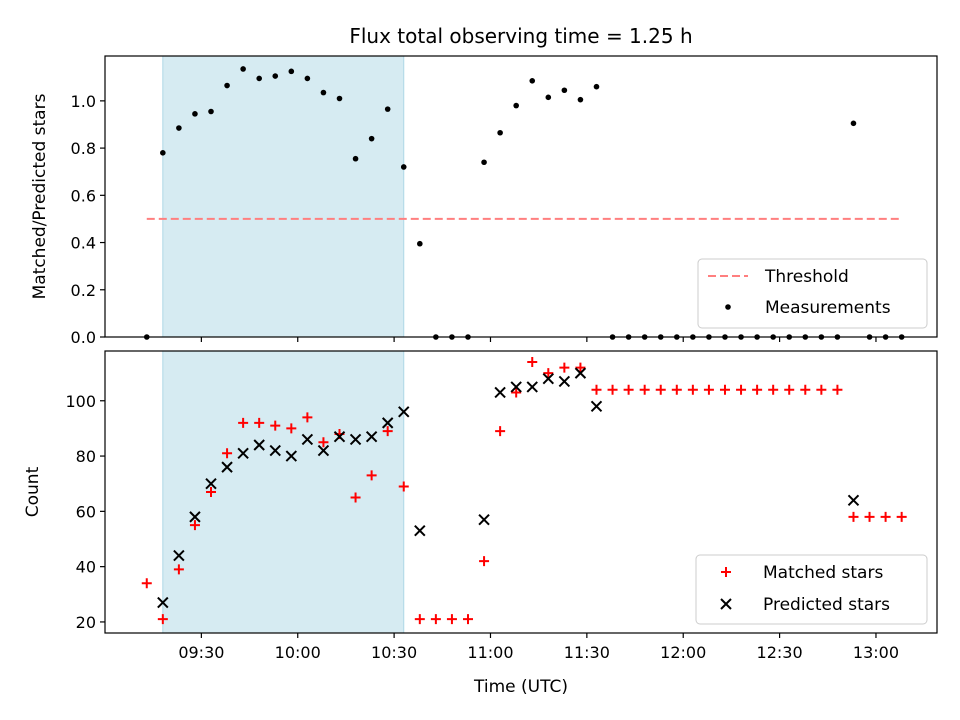 The image size is (960, 720). What do you see at coordinates (83, 337) in the screenshot?
I see `y-tick-label: 0.0` at bounding box center [83, 337].